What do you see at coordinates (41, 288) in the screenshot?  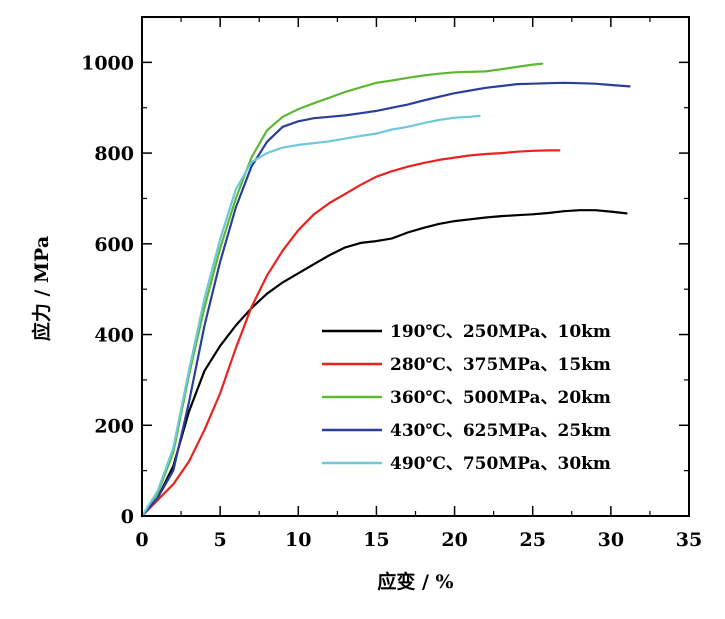 I see `y-axis-label: 应力 / MPa` at bounding box center [41, 288].